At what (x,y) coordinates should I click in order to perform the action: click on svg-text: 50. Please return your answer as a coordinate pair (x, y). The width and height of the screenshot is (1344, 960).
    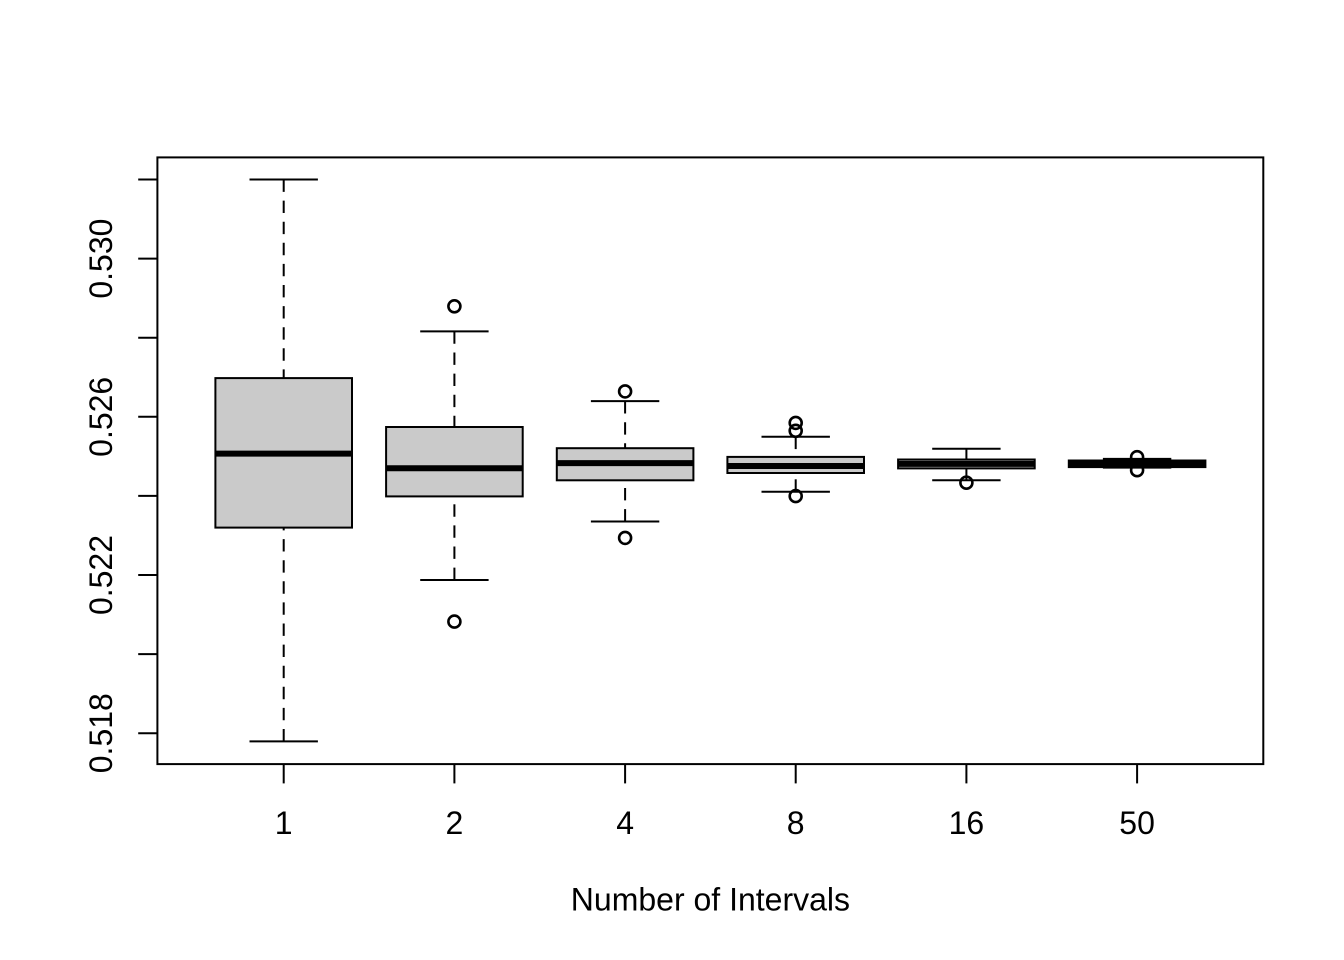
    Looking at the image, I should click on (1137, 823).